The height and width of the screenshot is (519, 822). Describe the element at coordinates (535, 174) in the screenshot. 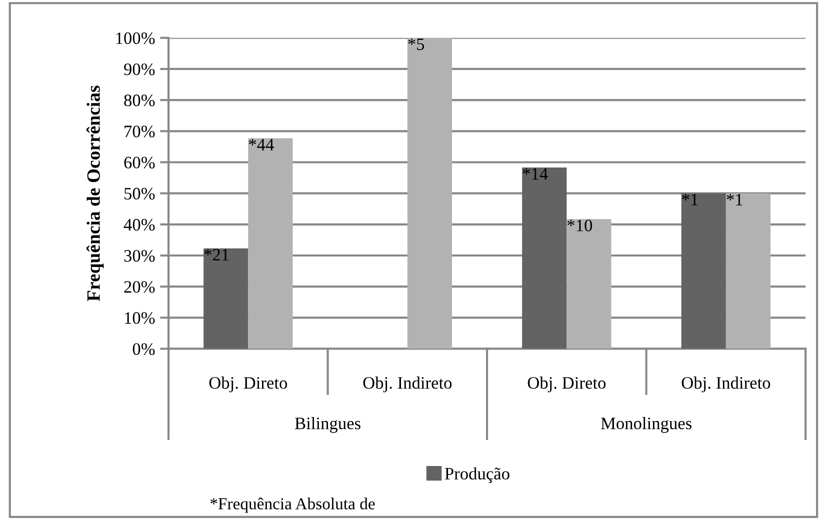

I see `annotation: *14` at that location.